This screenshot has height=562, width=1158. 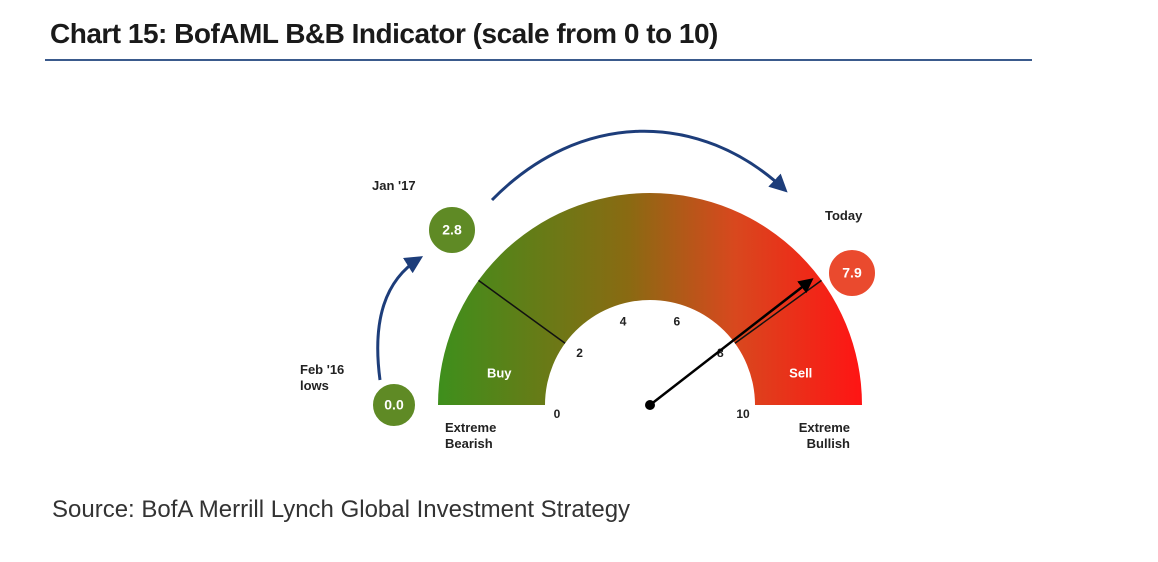 What do you see at coordinates (522, 311) in the screenshot?
I see `zone-boundary` at bounding box center [522, 311].